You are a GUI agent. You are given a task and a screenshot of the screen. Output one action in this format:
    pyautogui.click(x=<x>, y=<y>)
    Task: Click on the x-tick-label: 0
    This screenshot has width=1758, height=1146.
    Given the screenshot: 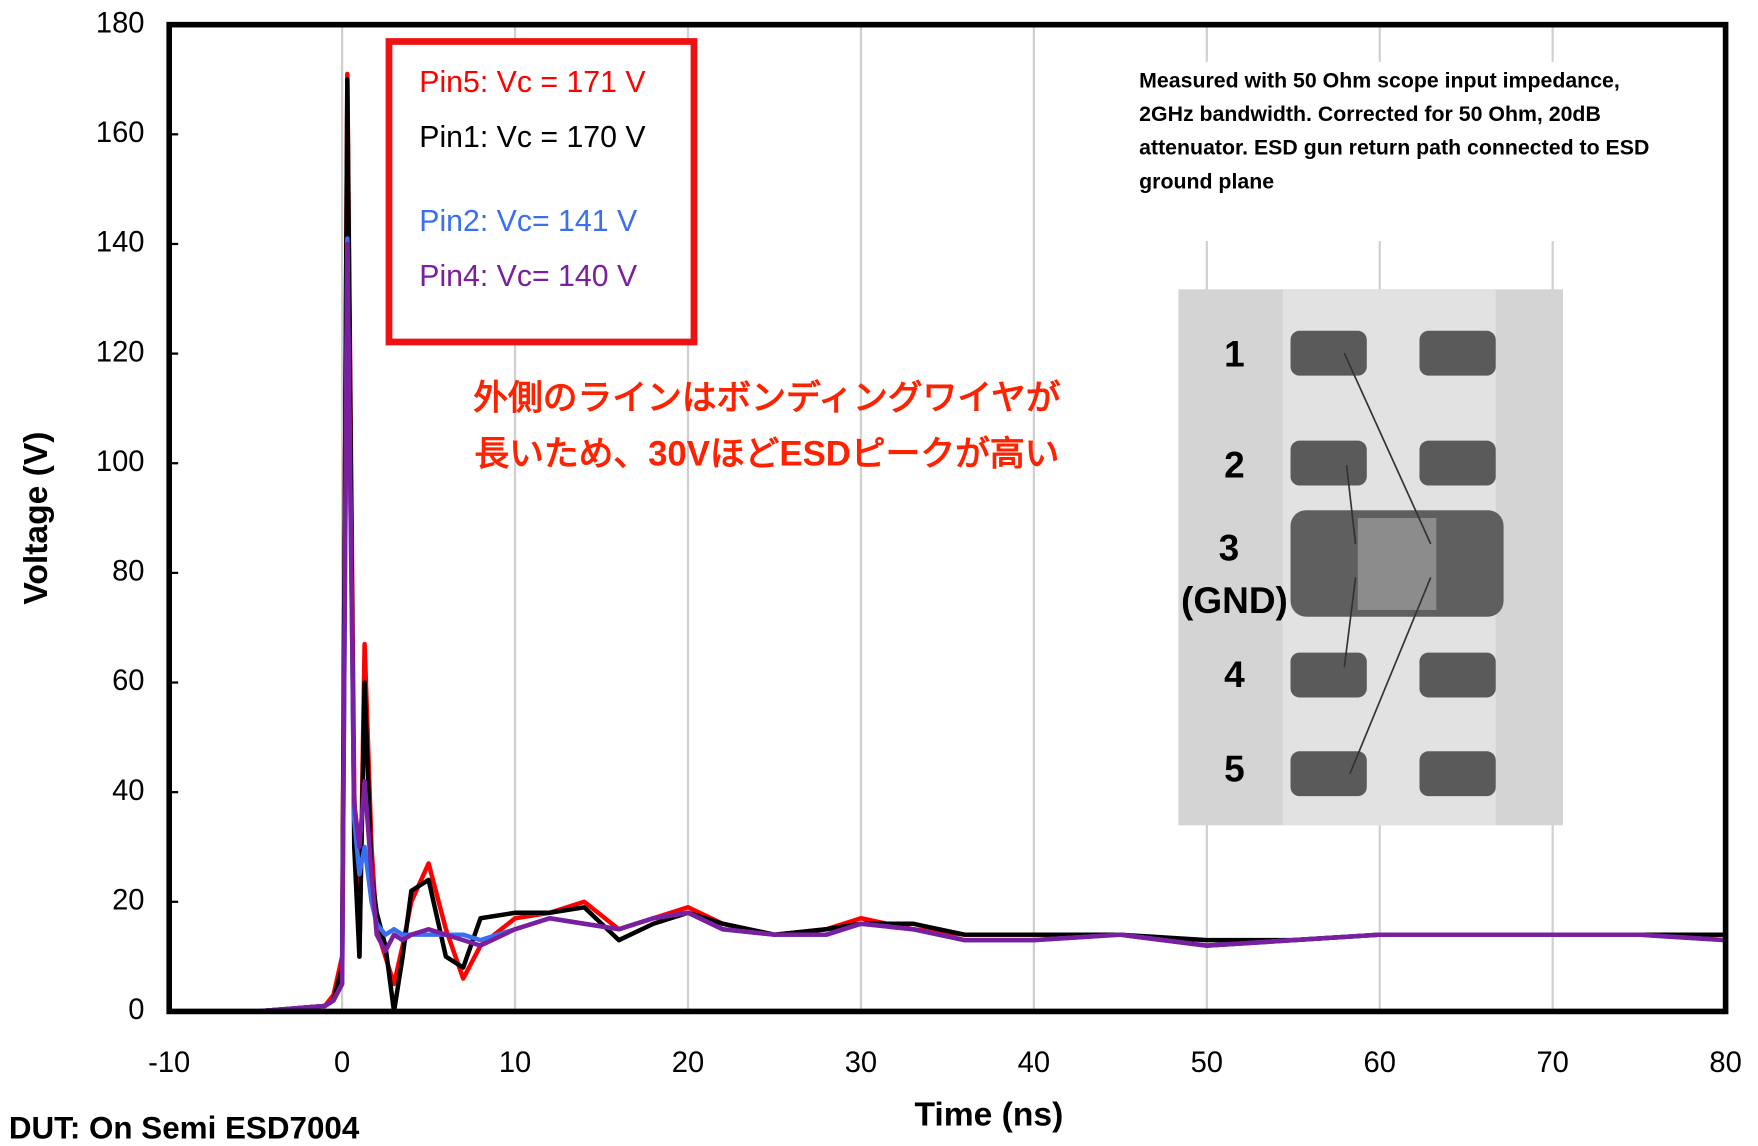 What is the action you would take?
    pyautogui.click(x=342, y=1063)
    